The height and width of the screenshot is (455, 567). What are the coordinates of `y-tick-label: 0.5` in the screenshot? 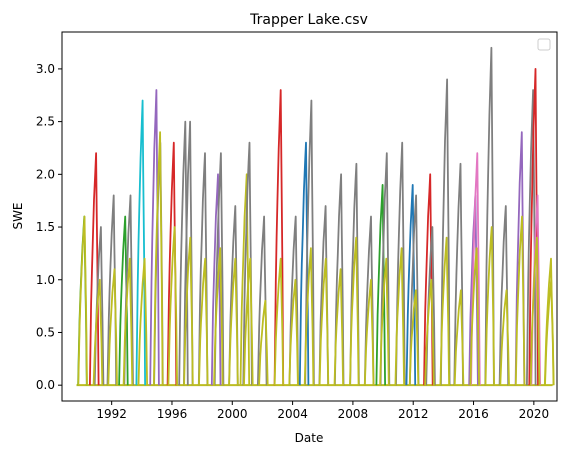 It's located at (45, 332).